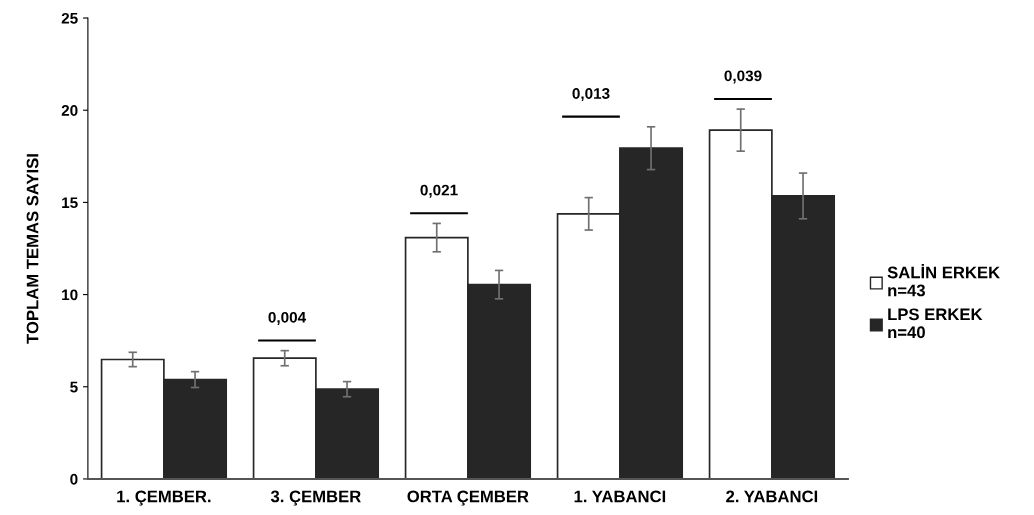 Image resolution: width=1034 pixels, height=515 pixels. Describe the element at coordinates (439, 191) in the screenshot. I see `annotation: 0,021` at that location.